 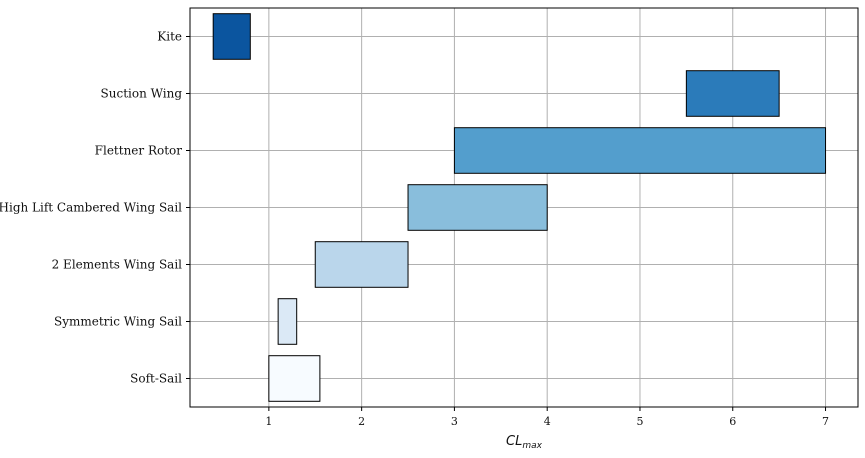 I want to click on x-axis-title-main: CL, so click(x=514, y=441).